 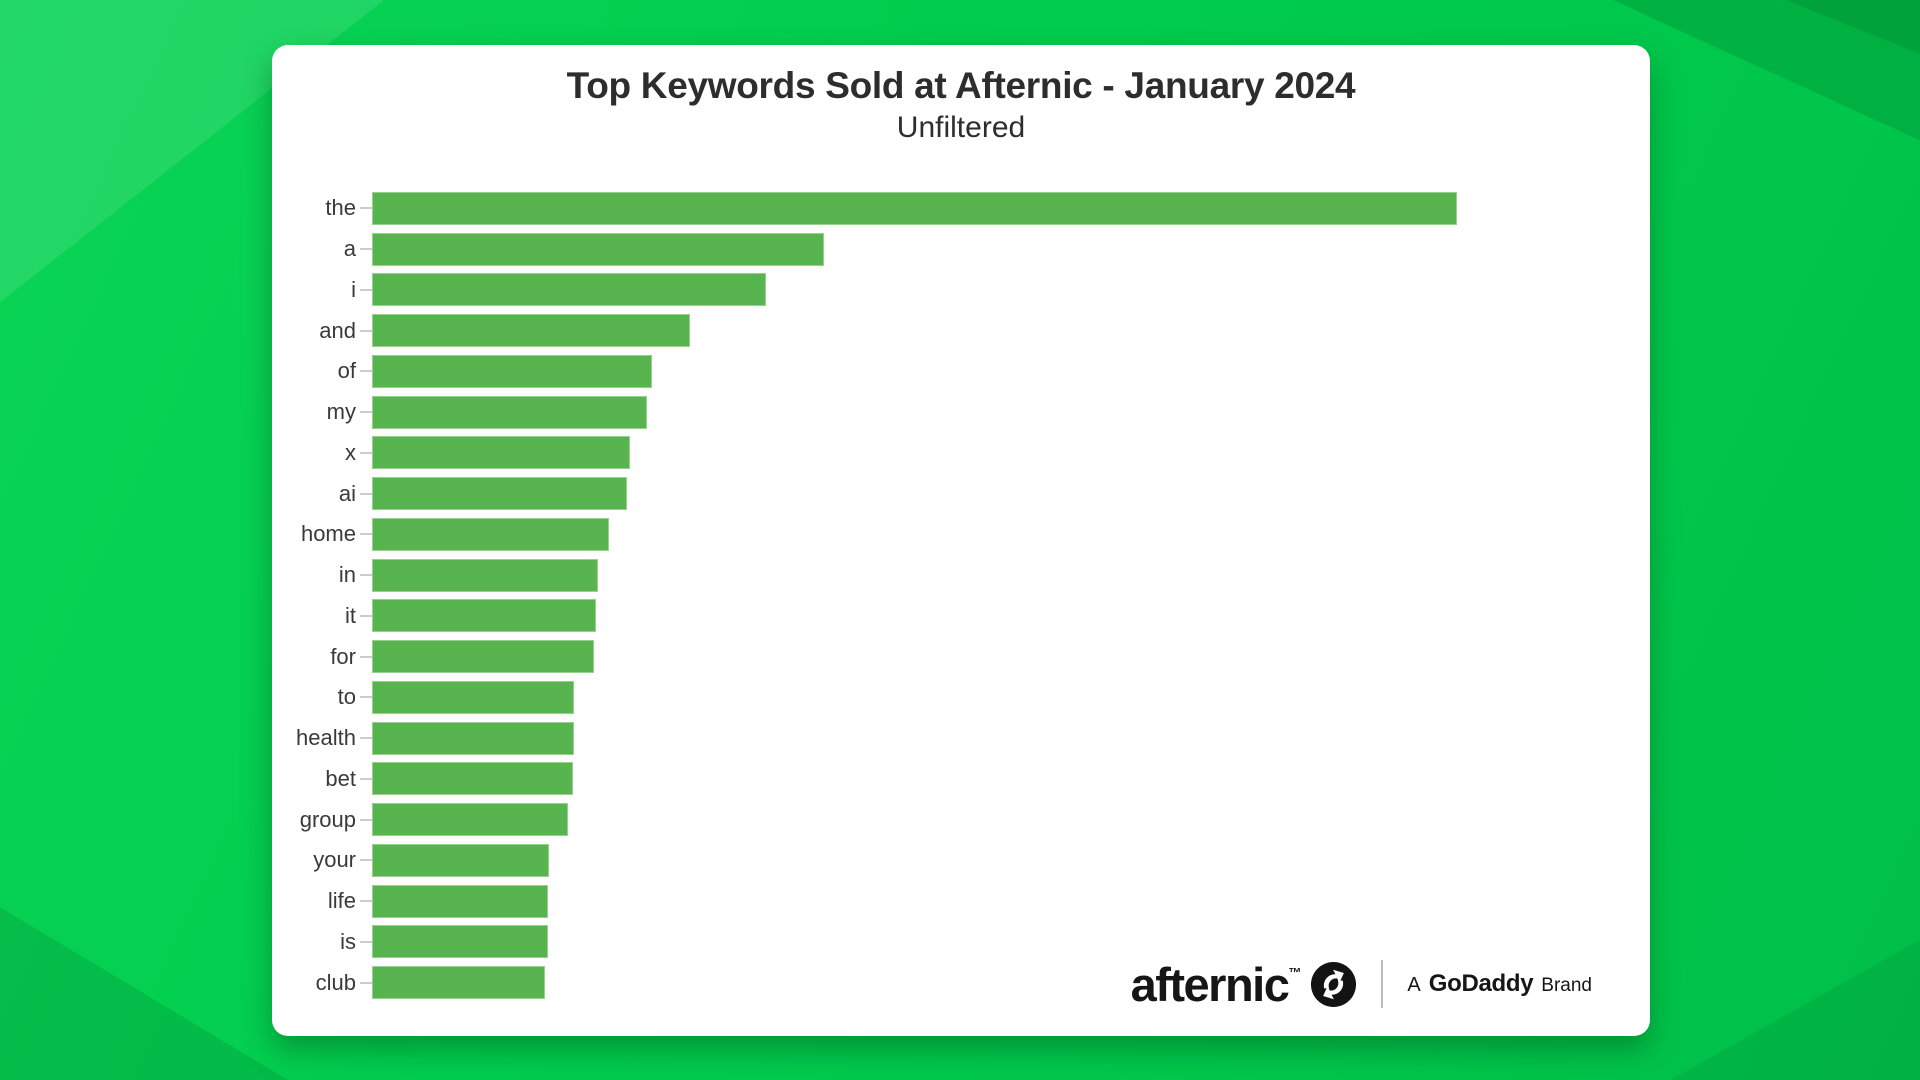 What do you see at coordinates (1414, 985) in the screenshot?
I see `tagline-prefix: A` at bounding box center [1414, 985].